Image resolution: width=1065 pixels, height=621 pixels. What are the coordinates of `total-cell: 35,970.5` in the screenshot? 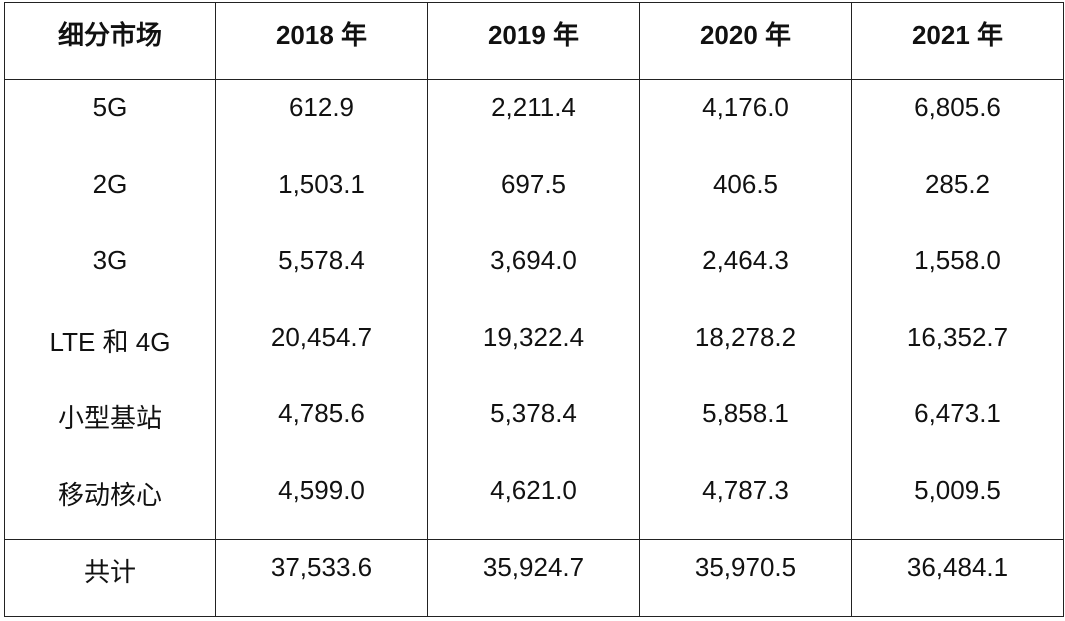 It's located at (745, 578).